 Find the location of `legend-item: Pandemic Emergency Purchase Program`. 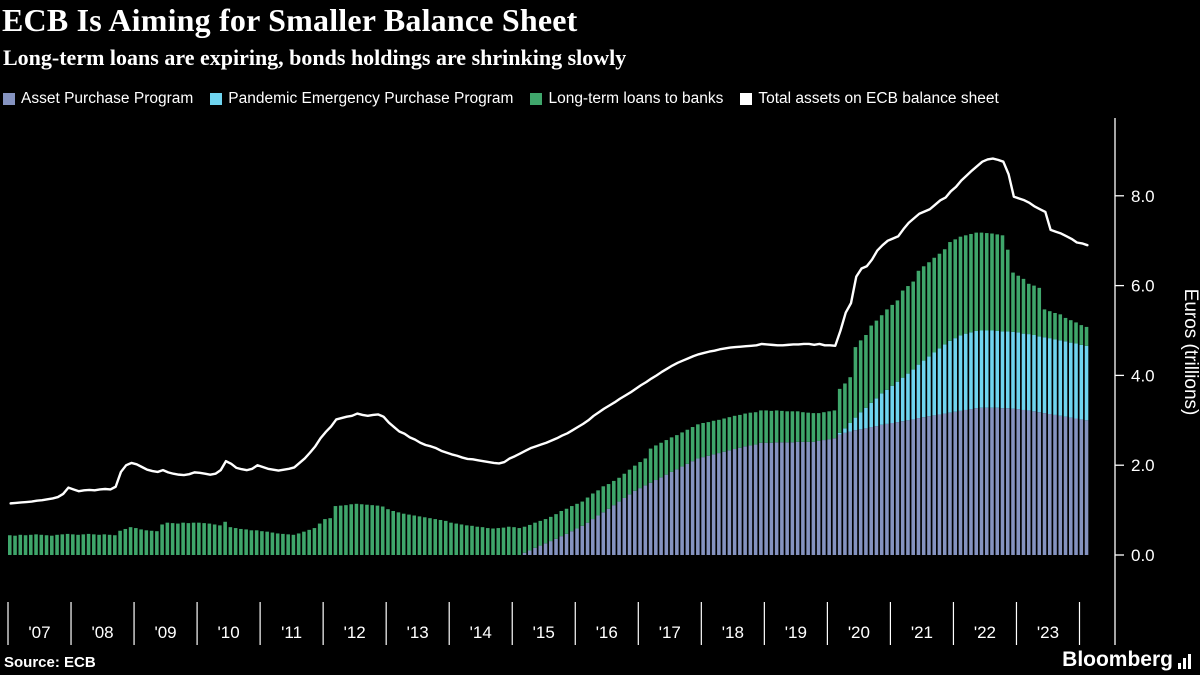

legend-item: Pandemic Emergency Purchase Program is located at coordinates (361, 99).